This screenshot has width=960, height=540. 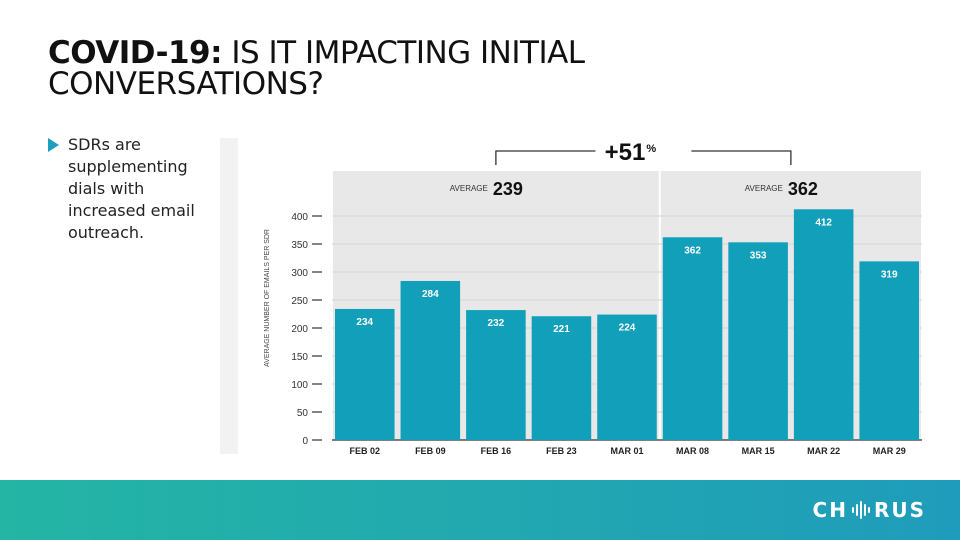 What do you see at coordinates (626, 450) in the screenshot?
I see `x-tick-label: MAR 01` at bounding box center [626, 450].